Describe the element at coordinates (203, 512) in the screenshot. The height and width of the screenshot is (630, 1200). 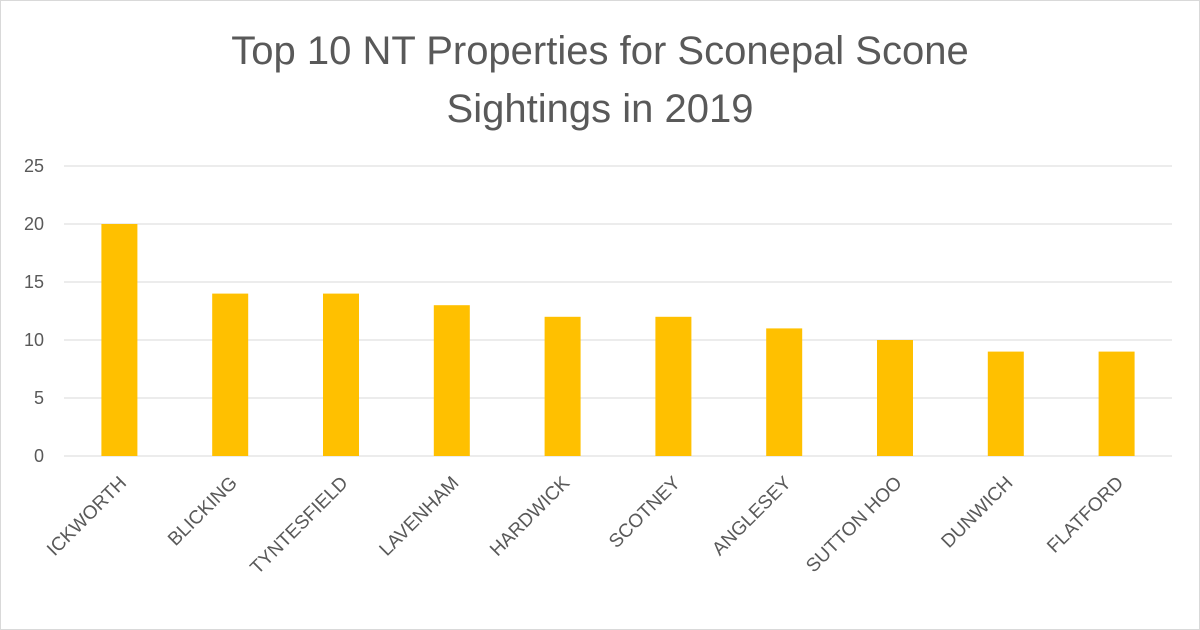
I see `x-tick-label: BLICKING` at that location.